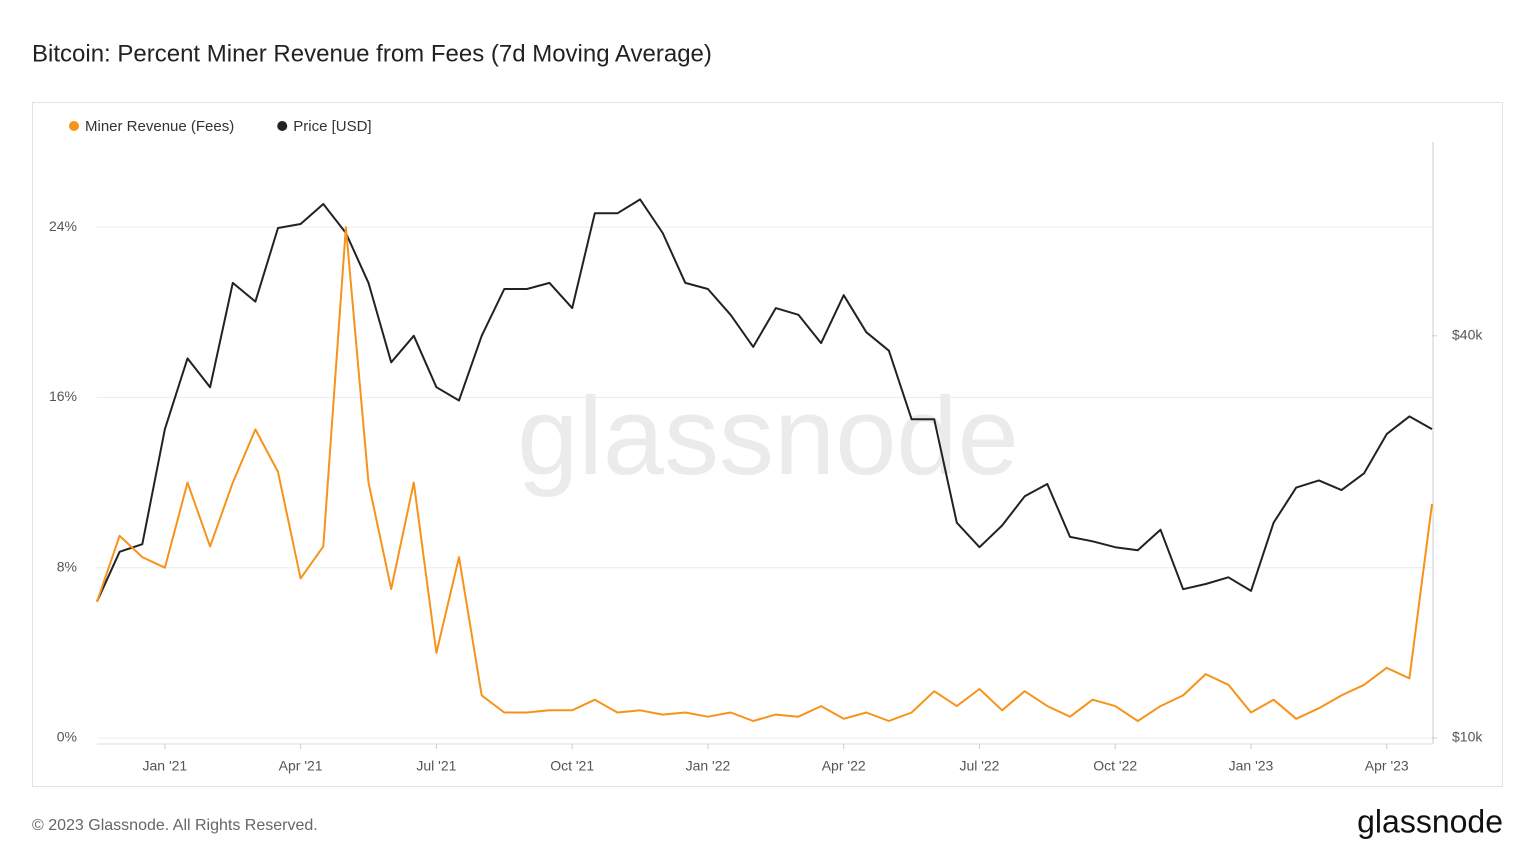  What do you see at coordinates (301, 766) in the screenshot?
I see `x-tick-label: Apr '21` at bounding box center [301, 766].